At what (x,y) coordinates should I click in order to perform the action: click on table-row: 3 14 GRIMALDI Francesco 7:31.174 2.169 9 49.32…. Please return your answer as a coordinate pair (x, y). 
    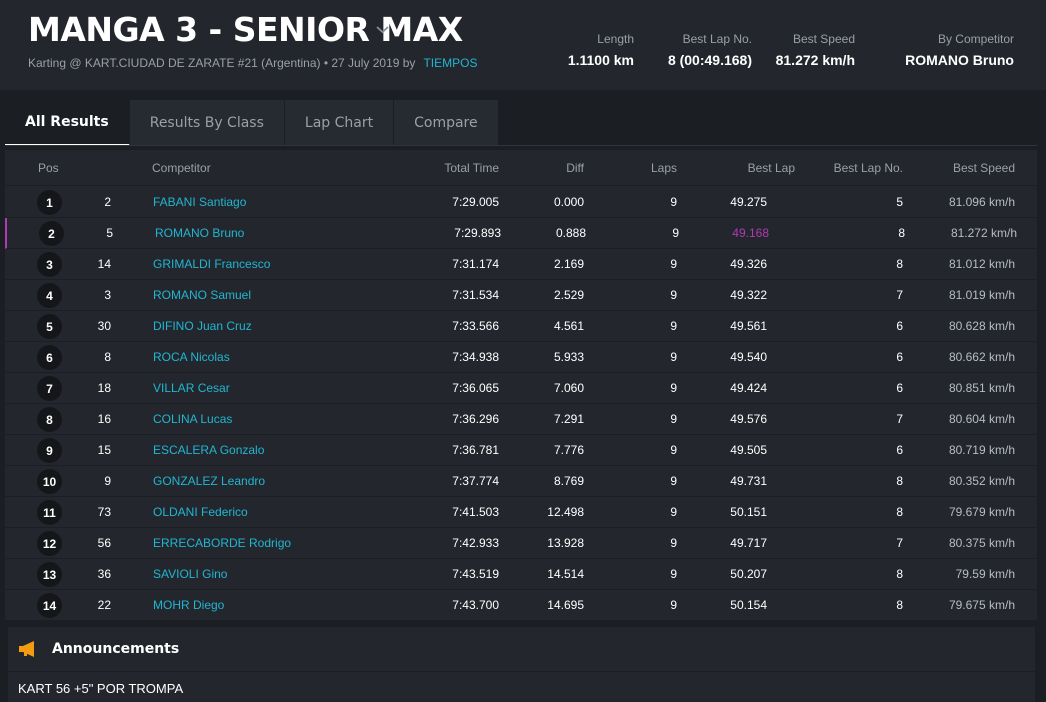
    Looking at the image, I should click on (521, 264).